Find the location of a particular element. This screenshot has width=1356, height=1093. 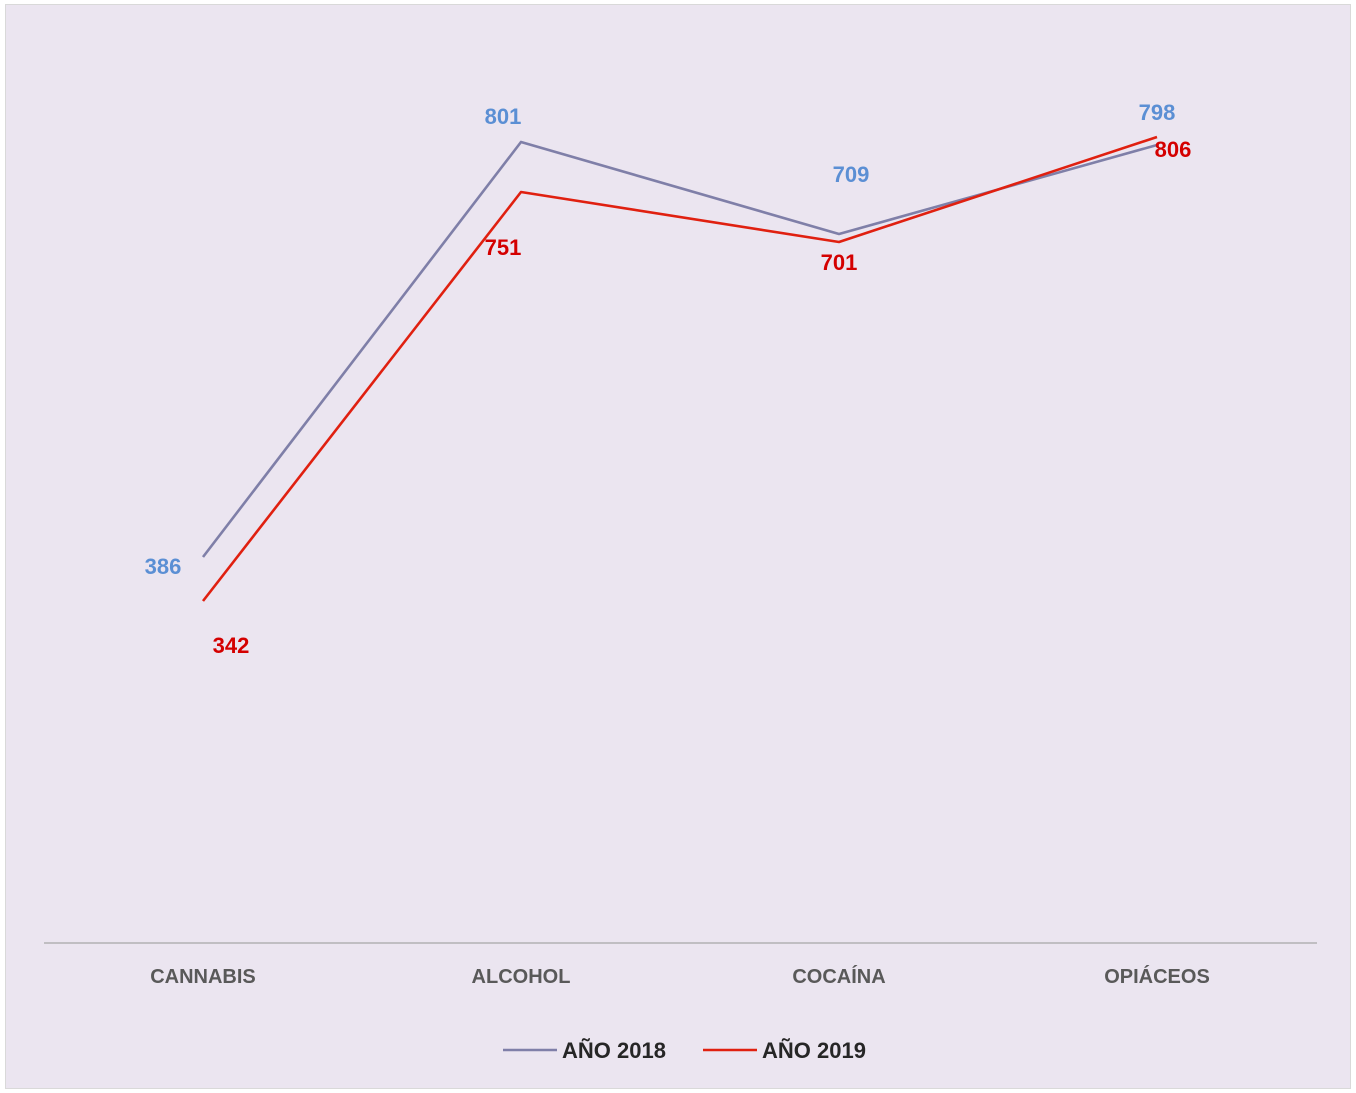

data-label-series-2-point-1: 342 is located at coordinates (231, 645).